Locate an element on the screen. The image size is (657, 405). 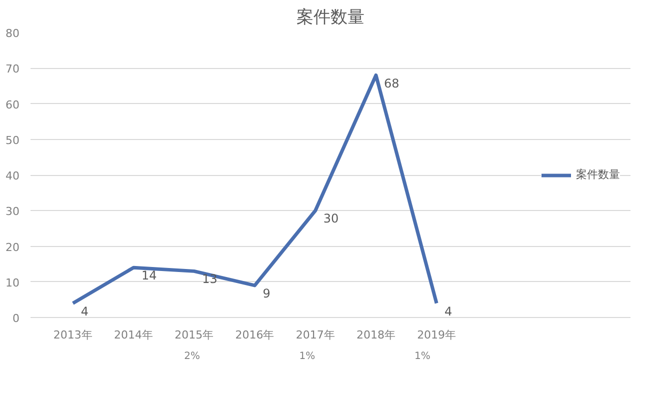
chart-title: 案件数量 is located at coordinates (330, 18).